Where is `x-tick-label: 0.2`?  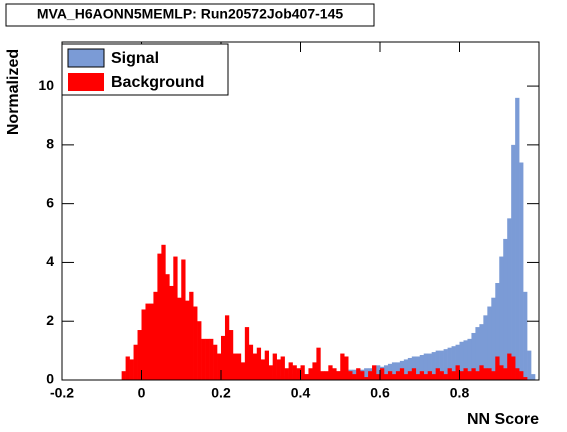
x-tick-label: 0.2 is located at coordinates (221, 393).